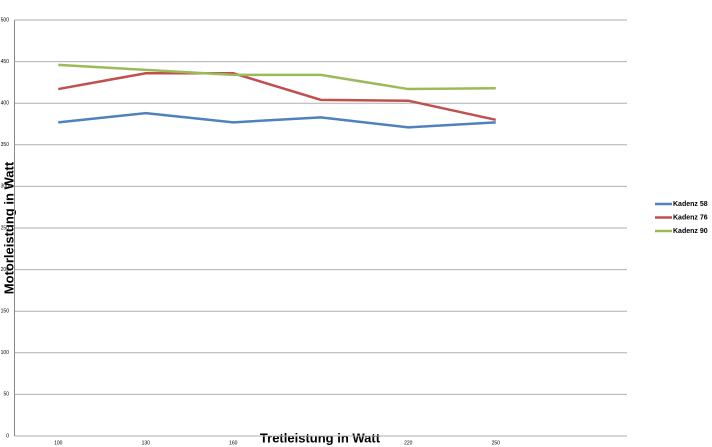 This screenshot has width=712, height=447. I want to click on y-axis-label: Motorleistung in Watt, so click(8, 227).